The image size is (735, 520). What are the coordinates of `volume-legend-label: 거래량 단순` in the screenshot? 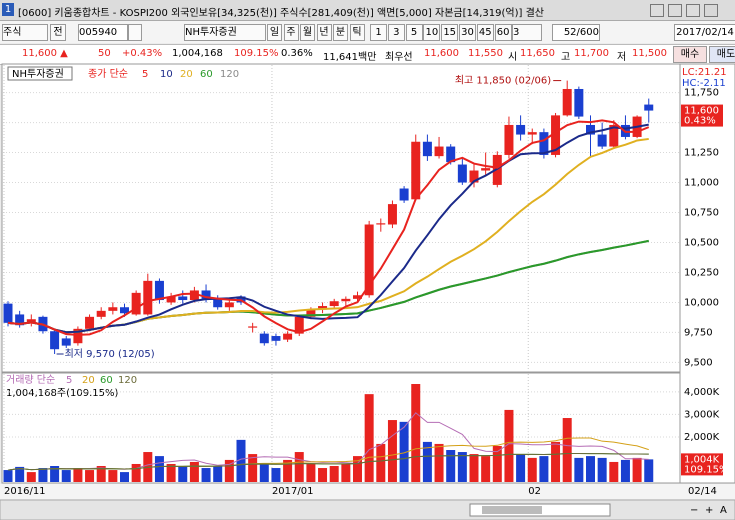 It's located at (30, 380).